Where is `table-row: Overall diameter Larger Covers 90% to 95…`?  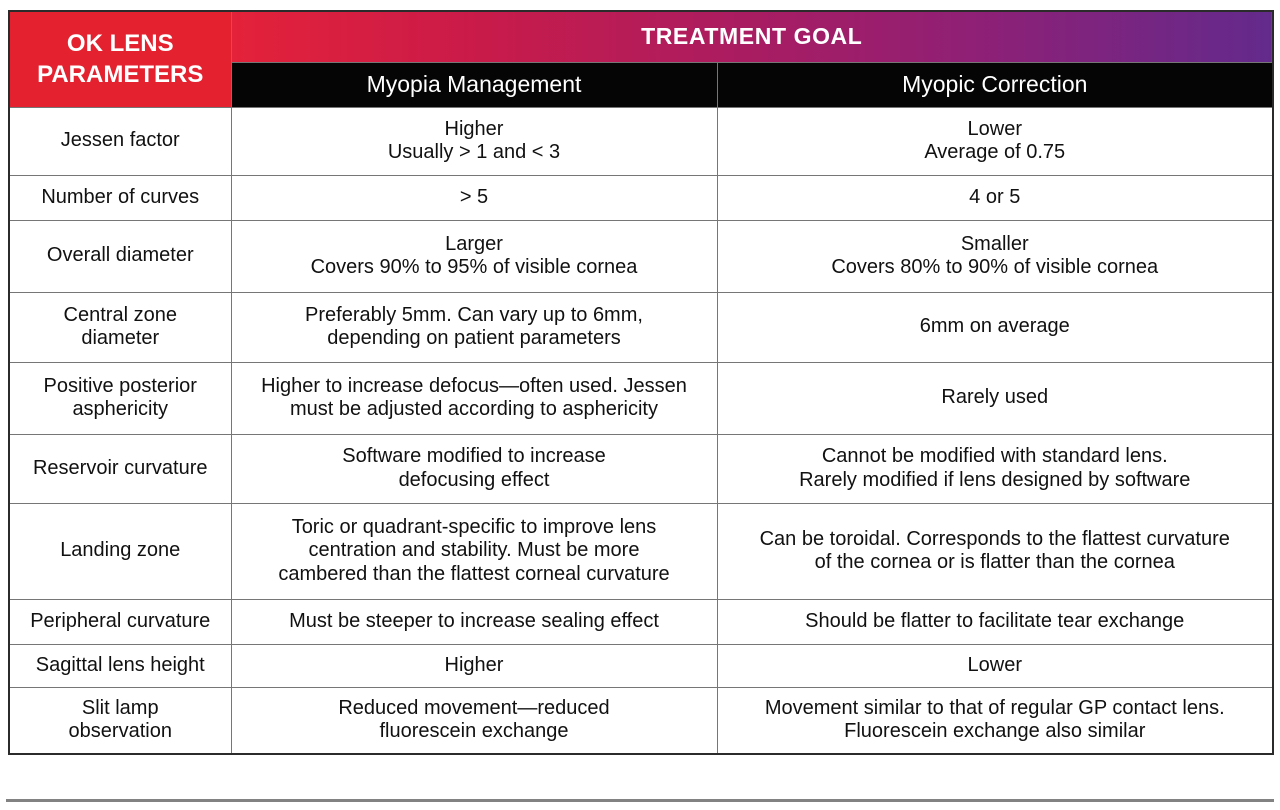
table-row: Overall diameter Larger Covers 90% to 95… is located at coordinates (641, 256).